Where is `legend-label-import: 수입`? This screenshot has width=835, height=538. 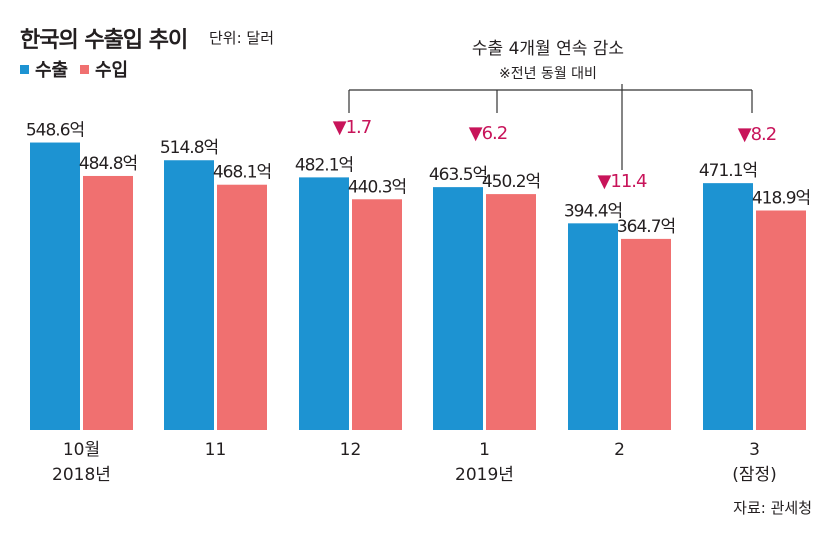 legend-label-import: 수입 is located at coordinates (112, 70).